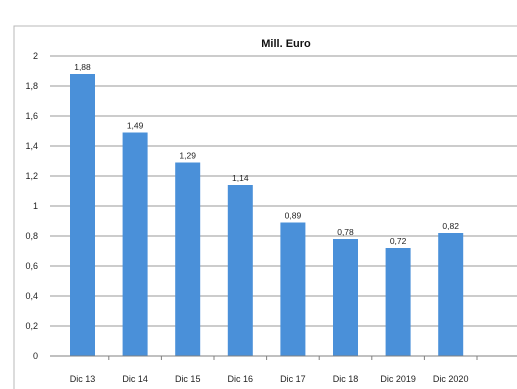  I want to click on y-tick-label: 1,8, so click(31, 86).